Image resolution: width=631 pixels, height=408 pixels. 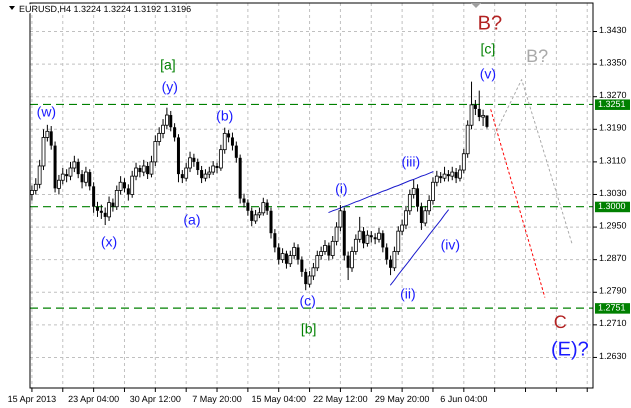 What do you see at coordinates (613, 193) in the screenshot?
I see `y-tick-label: 1.3030` at bounding box center [613, 193].